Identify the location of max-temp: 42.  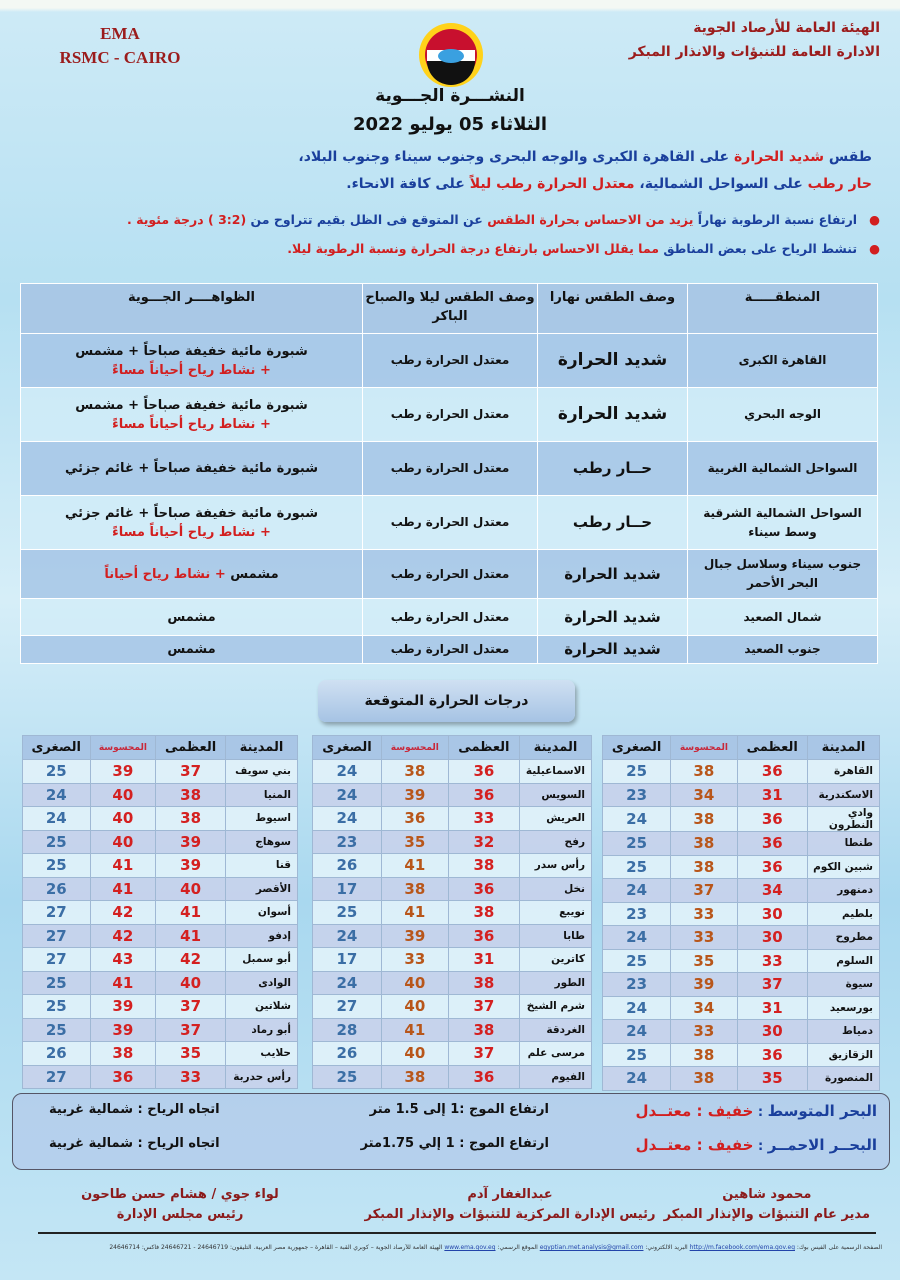
(190, 959).